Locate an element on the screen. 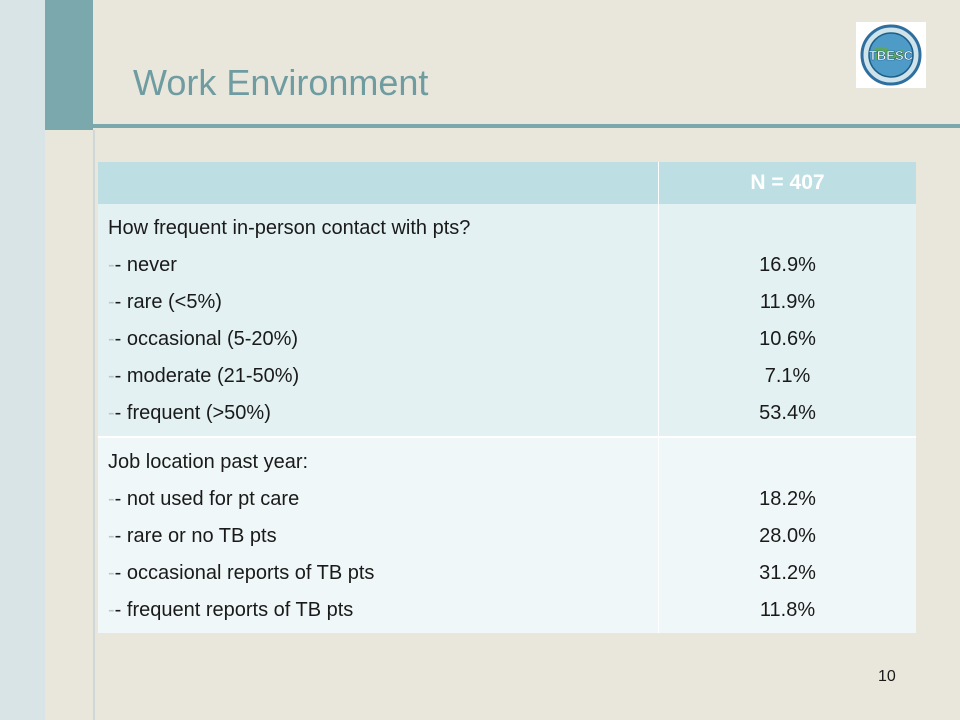 The image size is (960, 720). section-question: How frequent in-person contact with pts? is located at coordinates (289, 228).